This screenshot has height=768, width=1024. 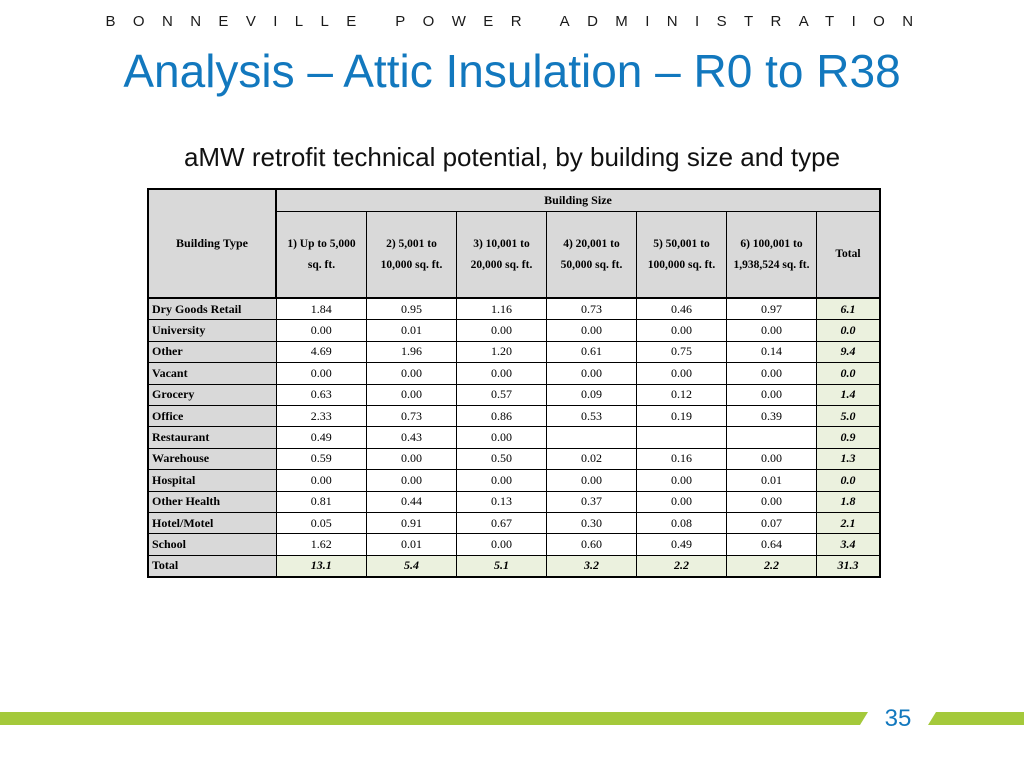 What do you see at coordinates (411, 352) in the screenshot?
I see `table-cell: 1.96` at bounding box center [411, 352].